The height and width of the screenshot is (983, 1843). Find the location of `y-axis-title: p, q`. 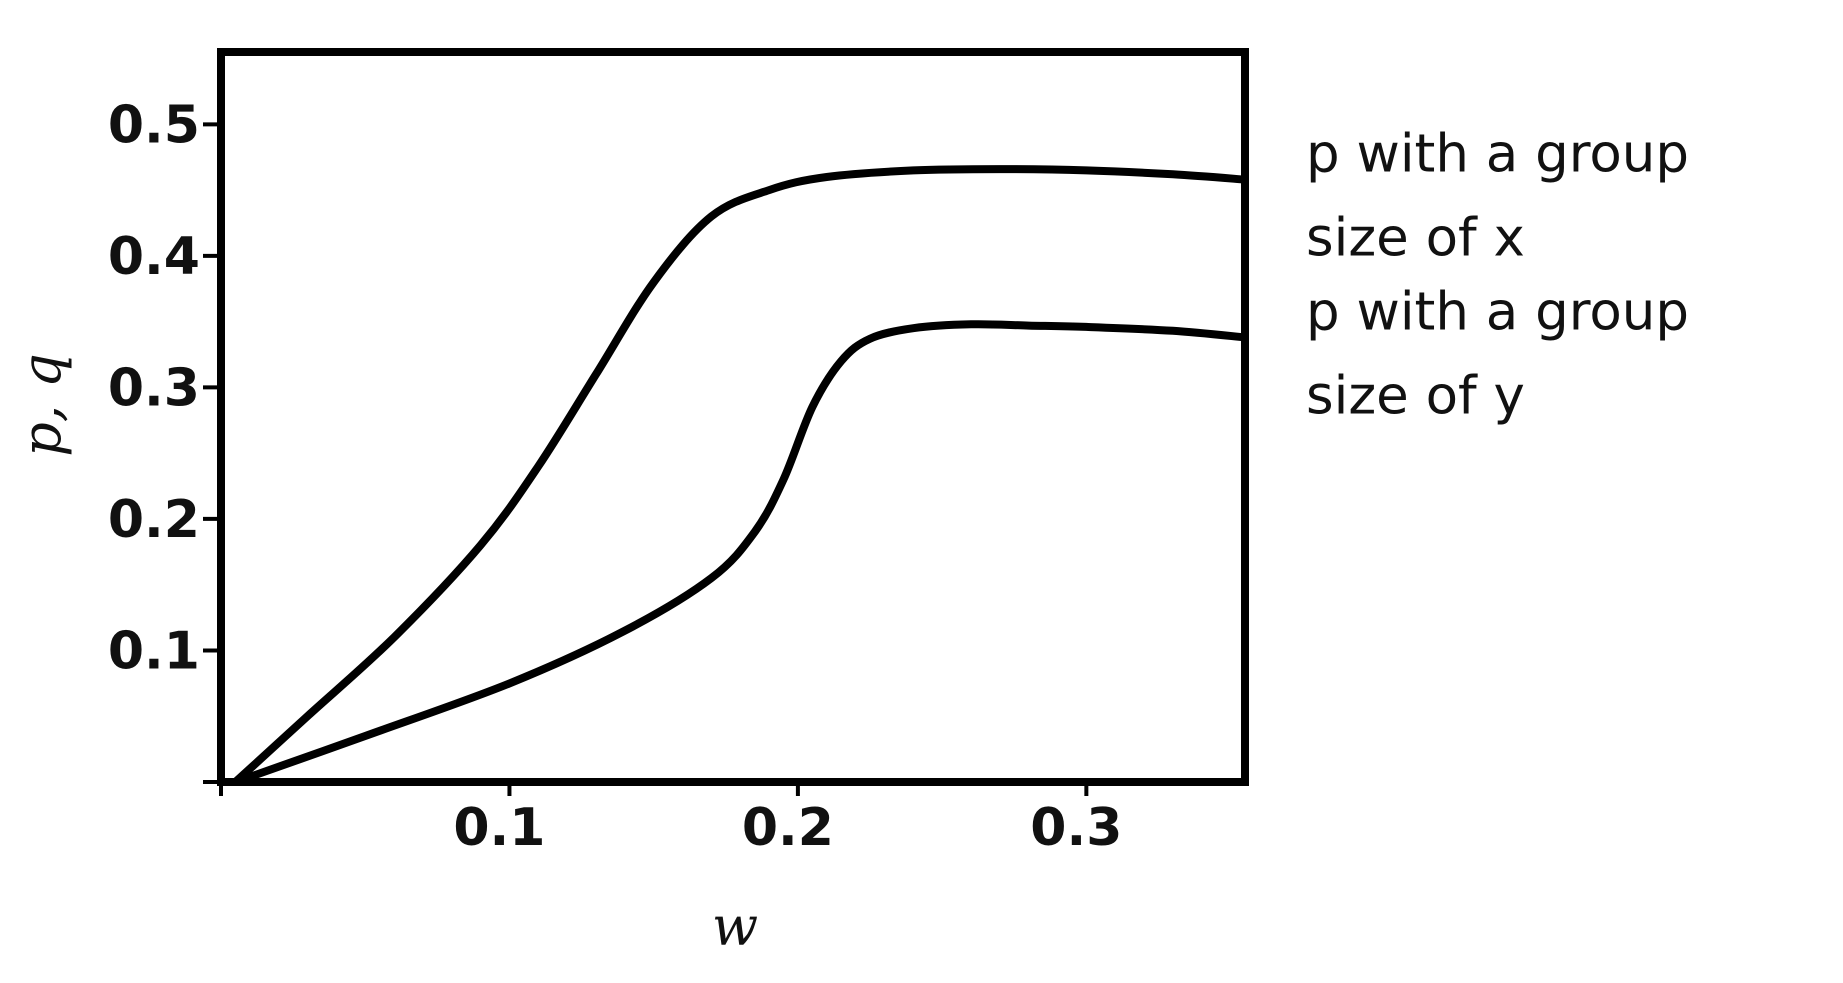

y-axis-title: p, q is located at coordinates (41, 404).